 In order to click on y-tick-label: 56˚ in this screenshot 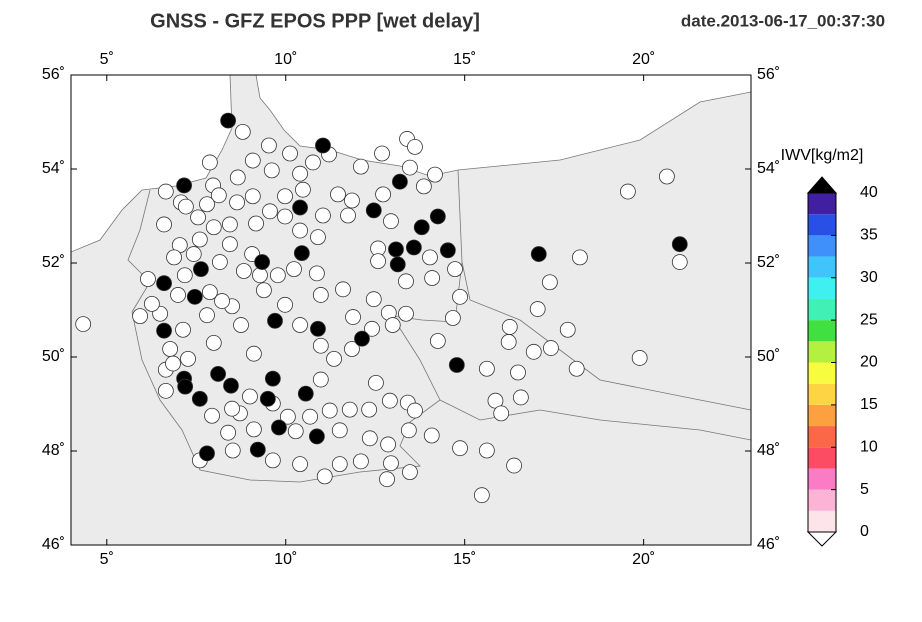, I will do `click(768, 74)`.